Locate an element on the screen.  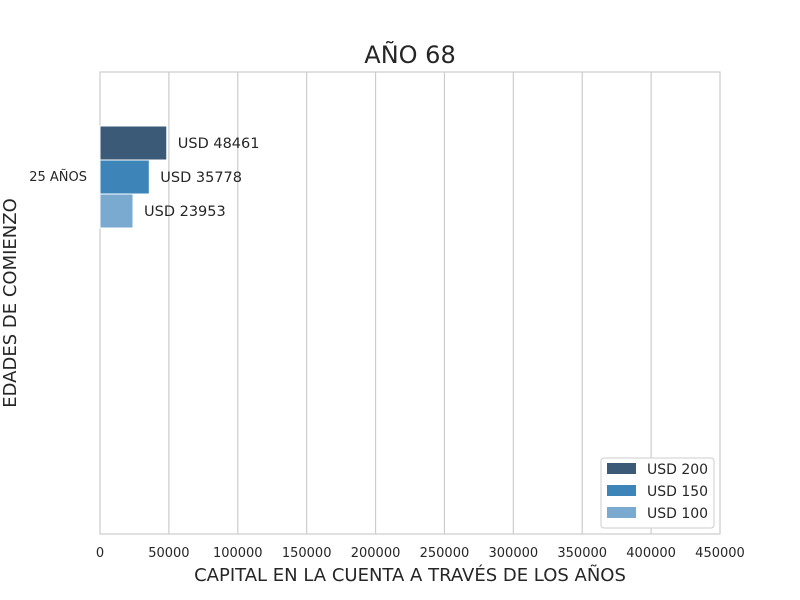
x-tick-label: 250000 is located at coordinates (445, 553).